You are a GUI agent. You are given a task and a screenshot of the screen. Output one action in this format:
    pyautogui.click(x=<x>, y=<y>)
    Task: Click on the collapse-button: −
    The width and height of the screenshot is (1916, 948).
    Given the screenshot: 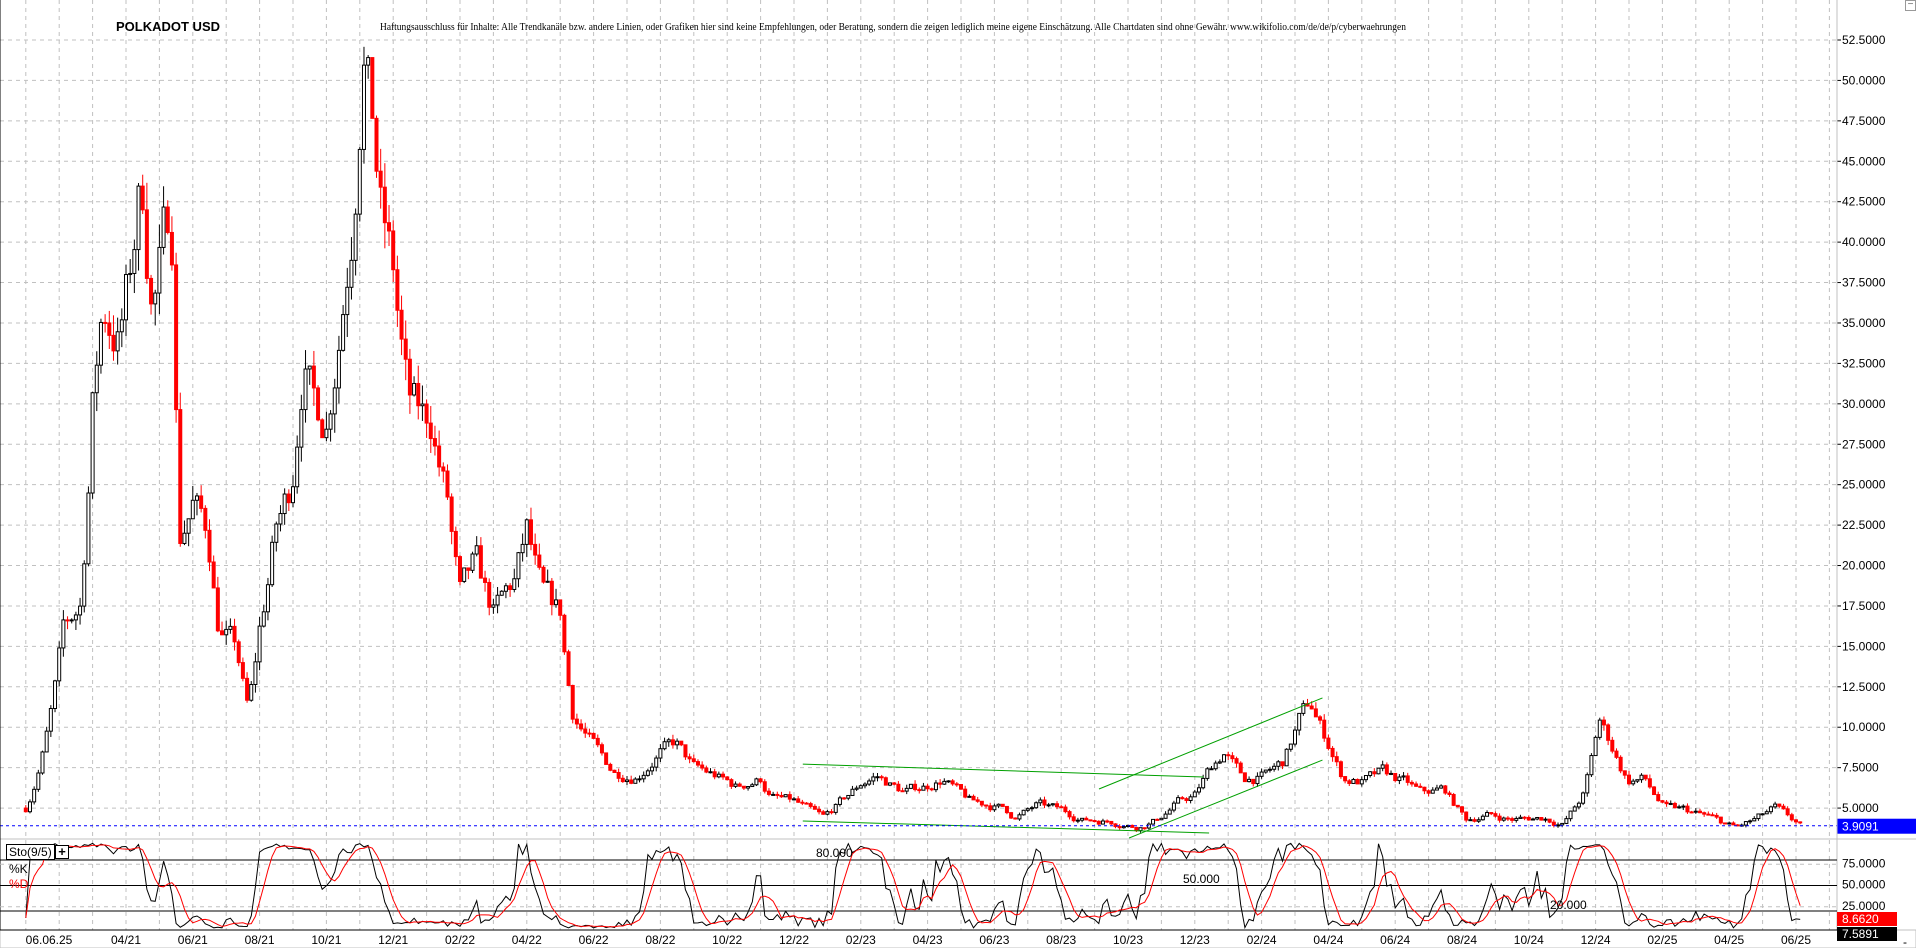 What is the action you would take?
    pyautogui.click(x=1910, y=5)
    